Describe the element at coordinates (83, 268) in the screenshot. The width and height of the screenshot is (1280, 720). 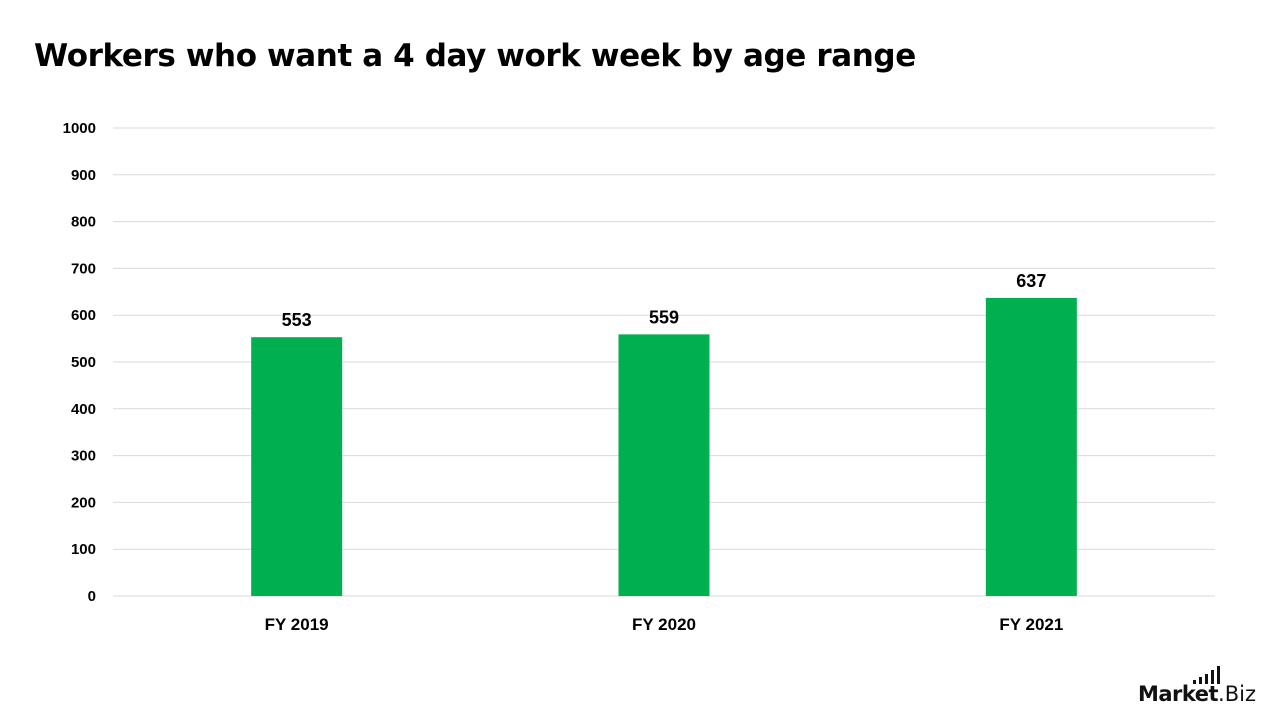
I see `y-tick-label: 700` at that location.